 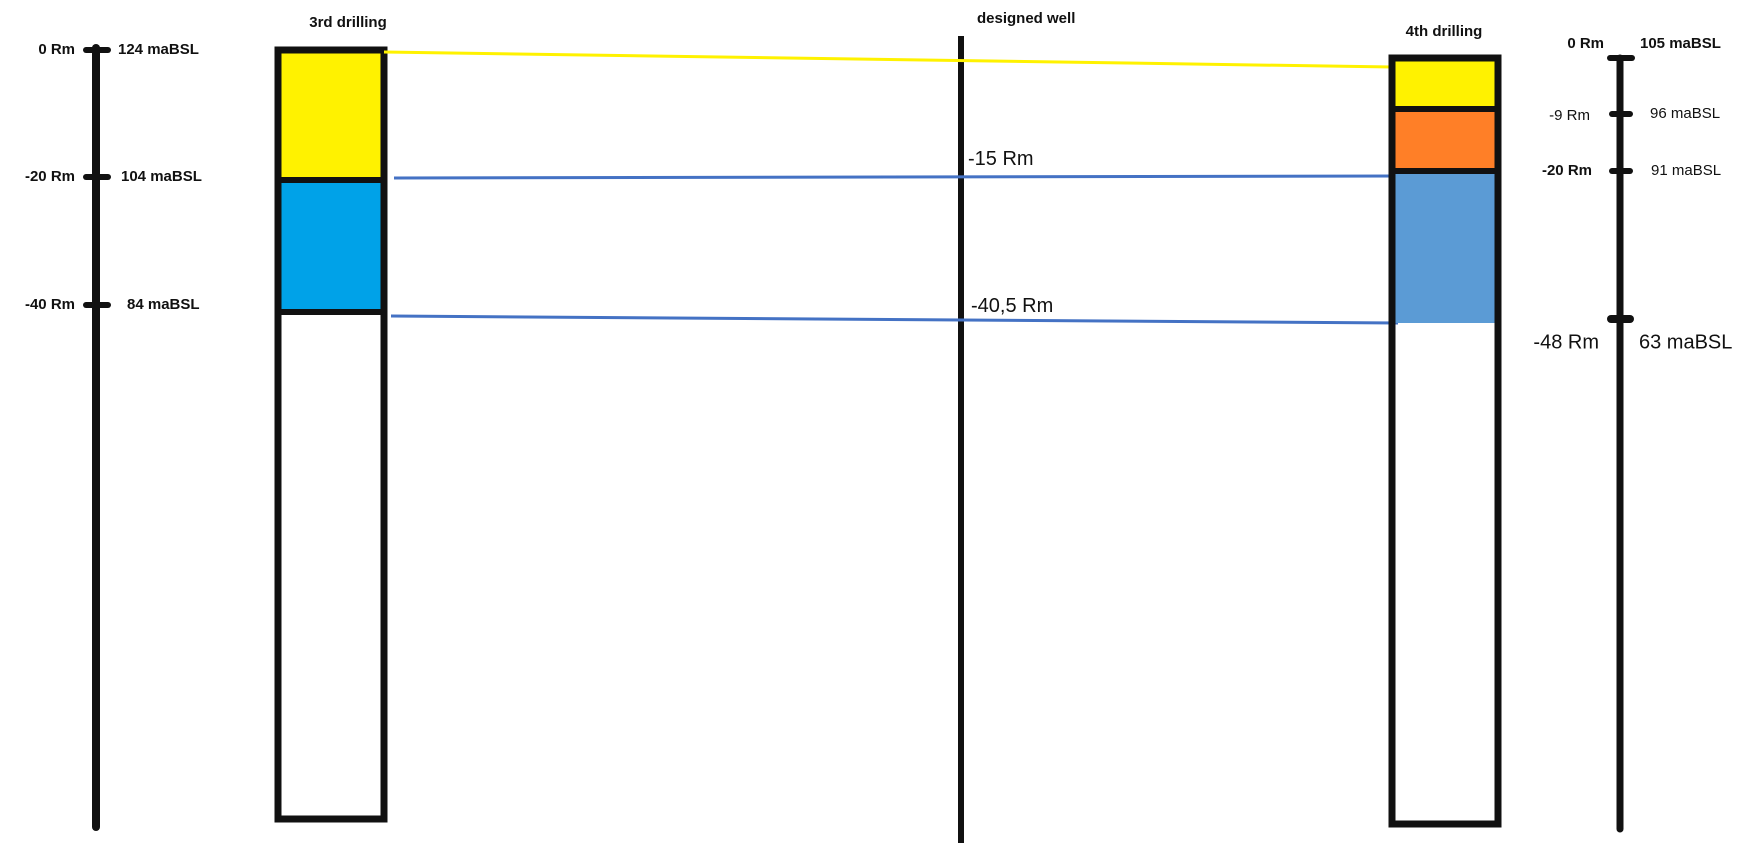 I want to click on left-scale-rm-1: -20 Rm, so click(x=50, y=176).